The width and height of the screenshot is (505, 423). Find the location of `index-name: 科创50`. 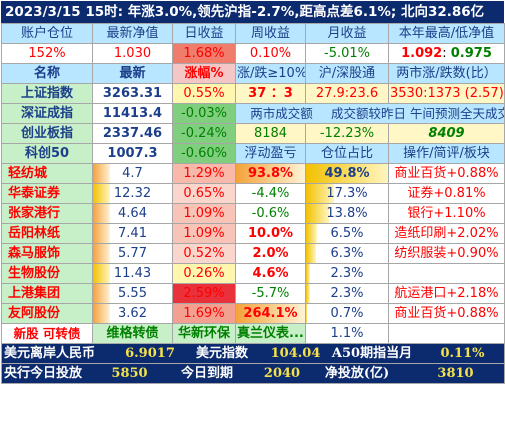

index-name: 科创50 is located at coordinates (47, 153).